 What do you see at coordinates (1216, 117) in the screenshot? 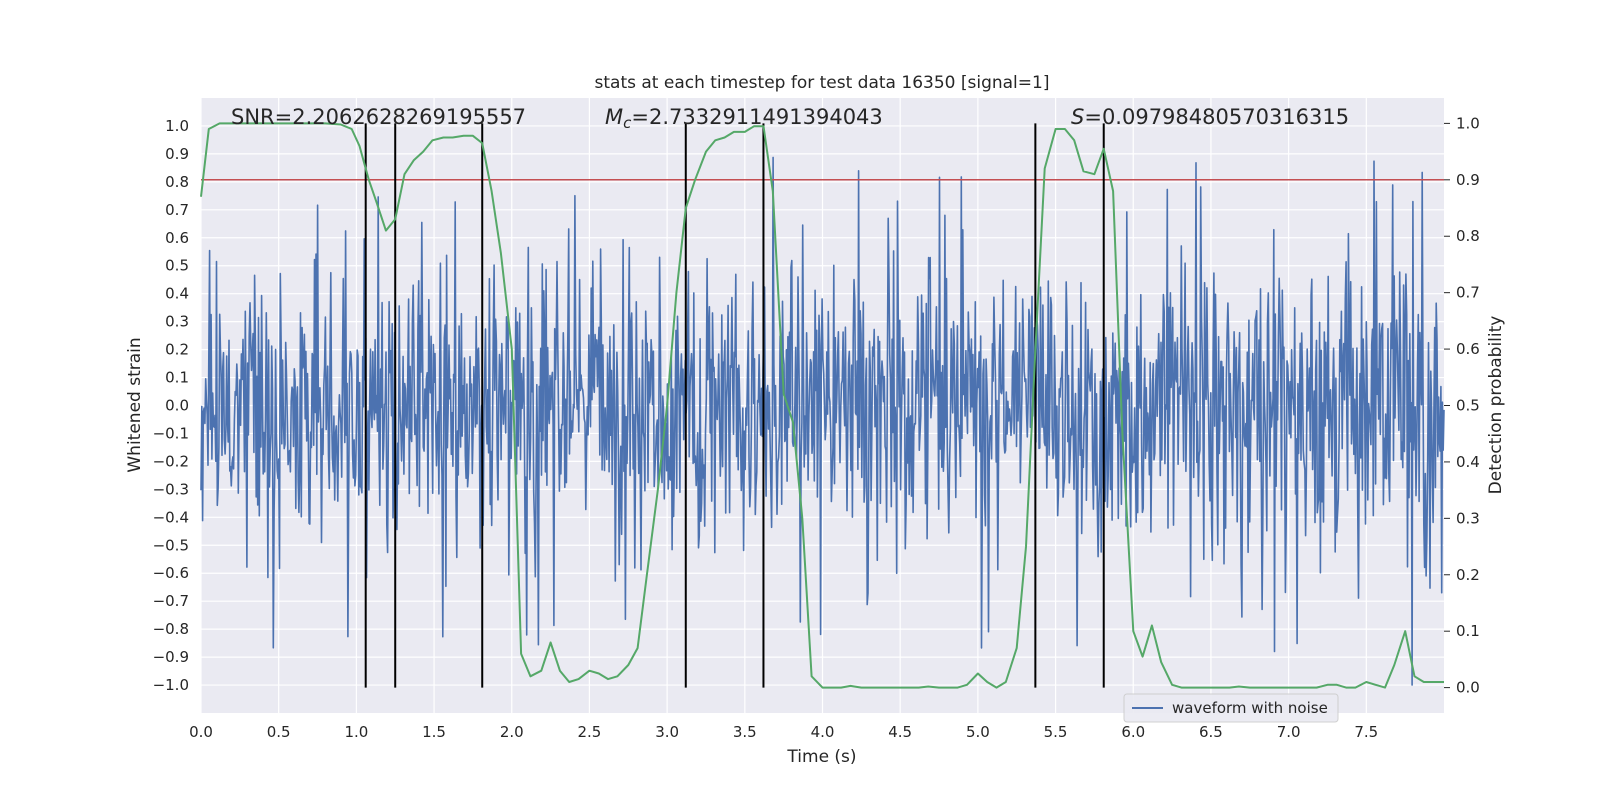
I see `s-value: =0.09798480570316315` at bounding box center [1216, 117].